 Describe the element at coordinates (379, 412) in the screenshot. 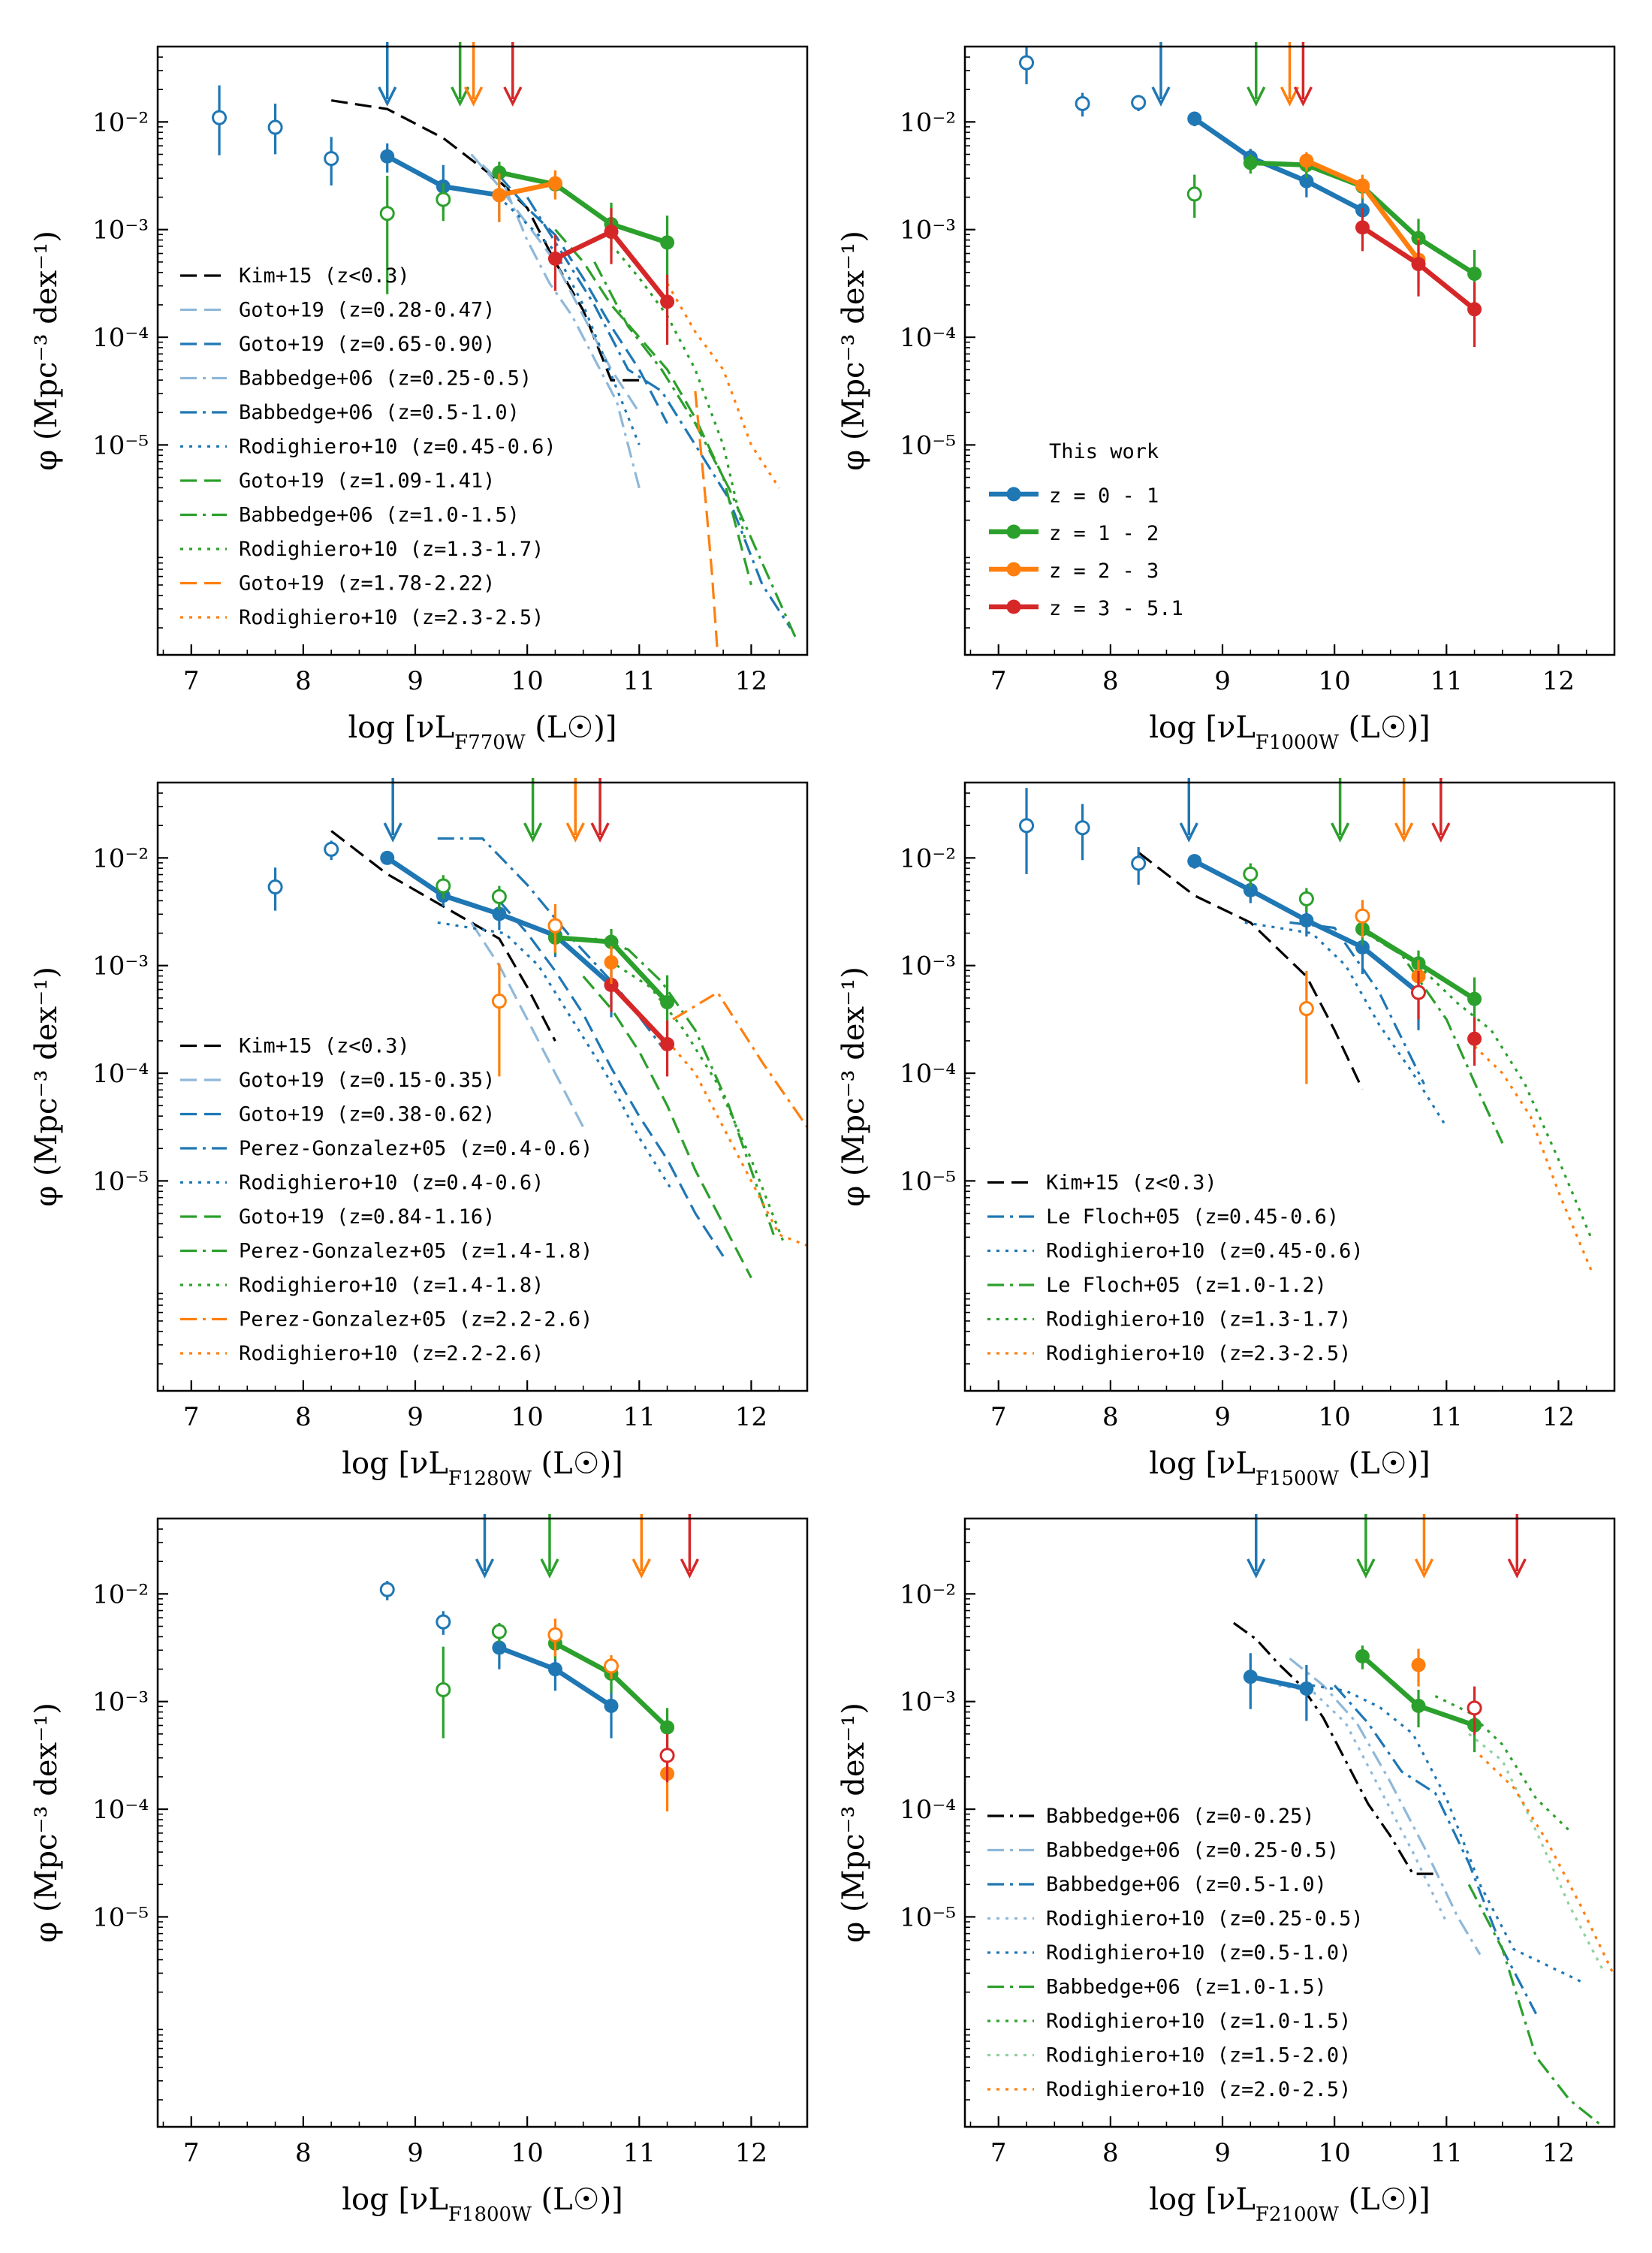

I see `legend-entry-4: Babbedge+06 (z=0.5-1.0)` at that location.